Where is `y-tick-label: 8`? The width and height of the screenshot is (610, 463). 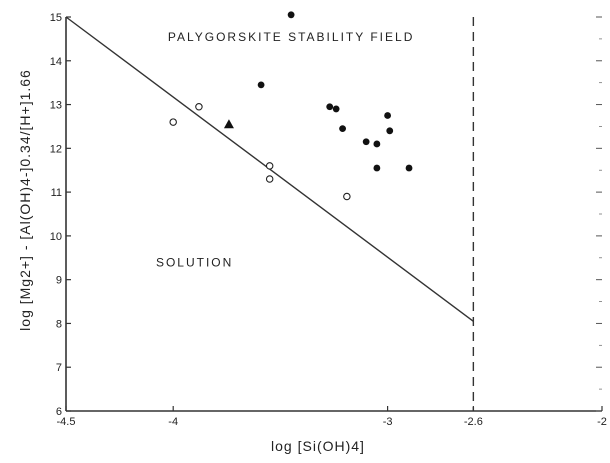 y-tick-label: 8 is located at coordinates (59, 324).